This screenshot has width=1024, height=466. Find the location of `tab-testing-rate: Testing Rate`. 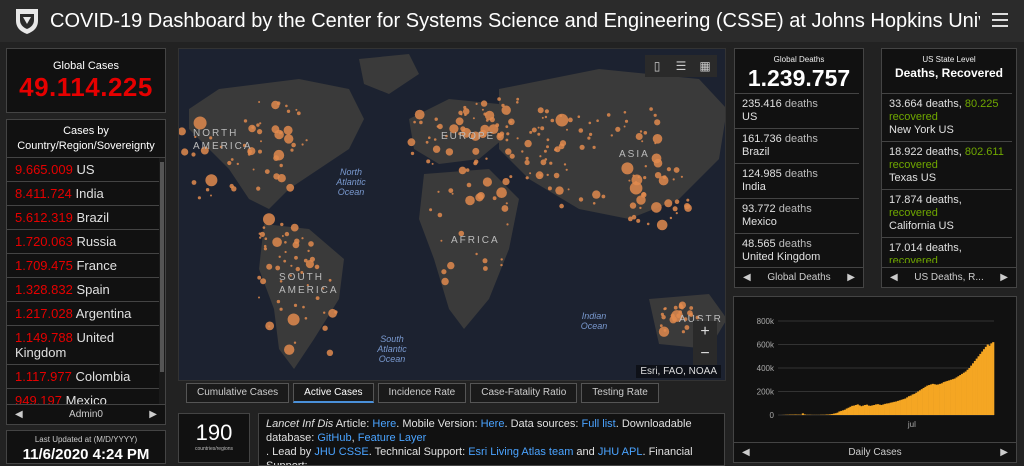

tab-testing-rate: Testing Rate is located at coordinates (620, 393).